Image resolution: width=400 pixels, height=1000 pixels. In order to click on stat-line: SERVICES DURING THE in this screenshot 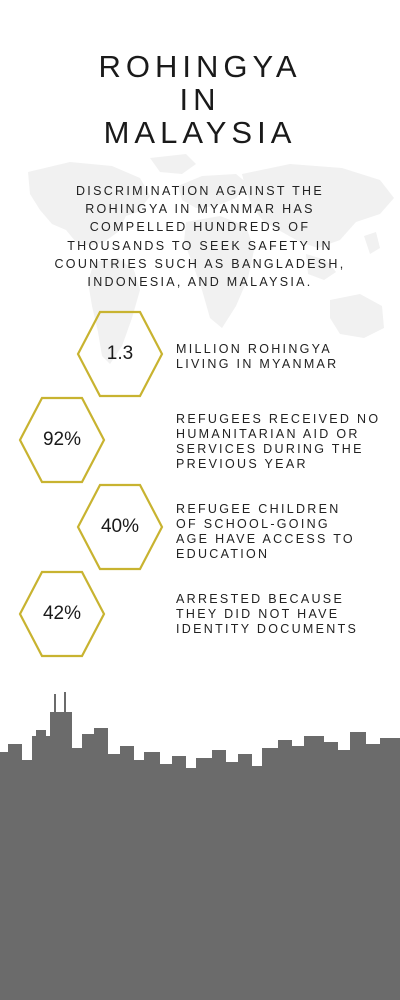, I will do `click(270, 449)`.